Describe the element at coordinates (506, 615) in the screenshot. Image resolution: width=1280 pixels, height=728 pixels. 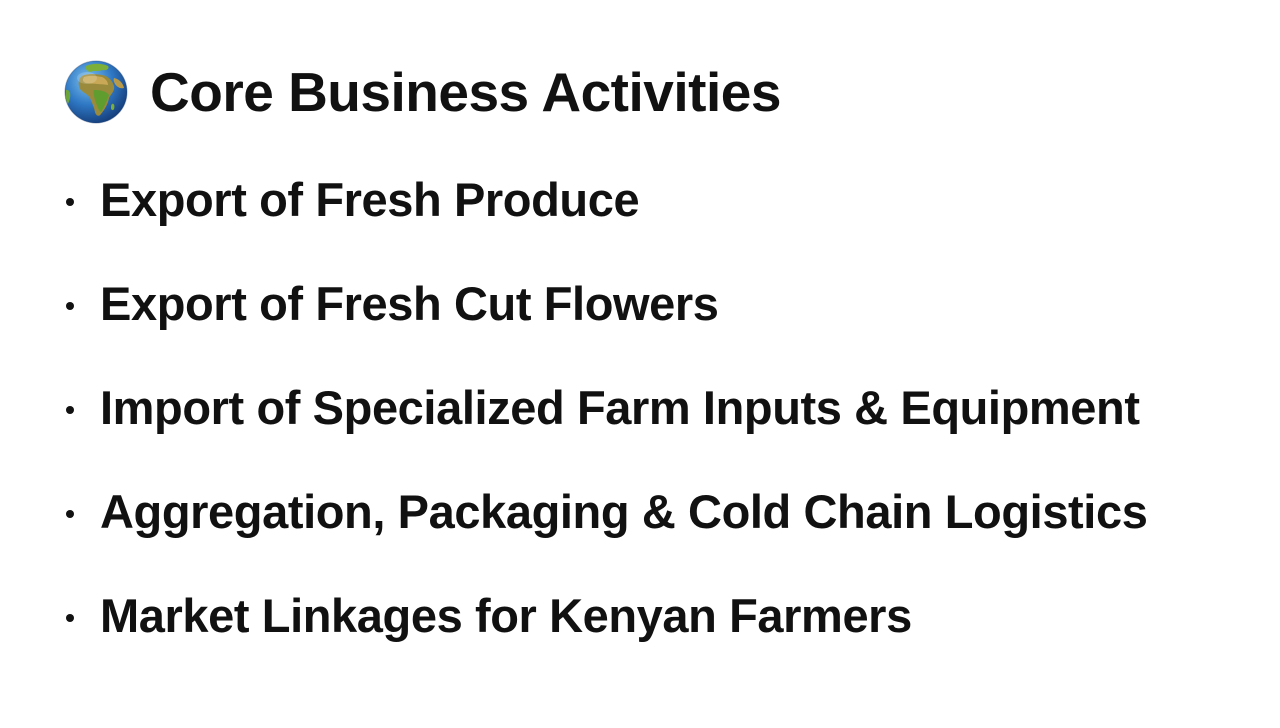
I see `list-item-text: Market Linkages for Kenyan Farmers` at that location.